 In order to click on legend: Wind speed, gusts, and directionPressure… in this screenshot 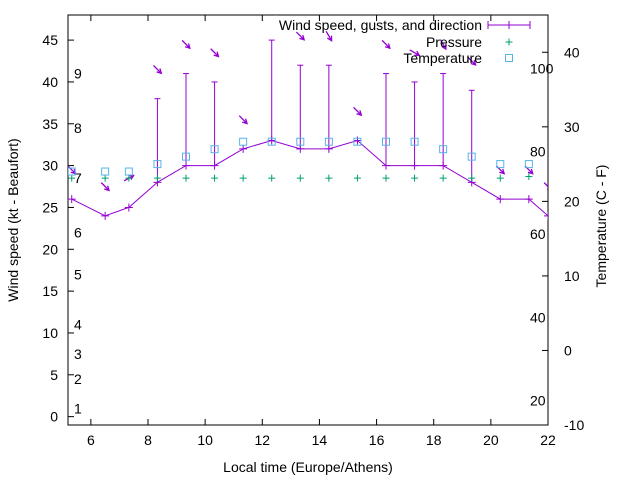, I will do `click(405, 41)`.